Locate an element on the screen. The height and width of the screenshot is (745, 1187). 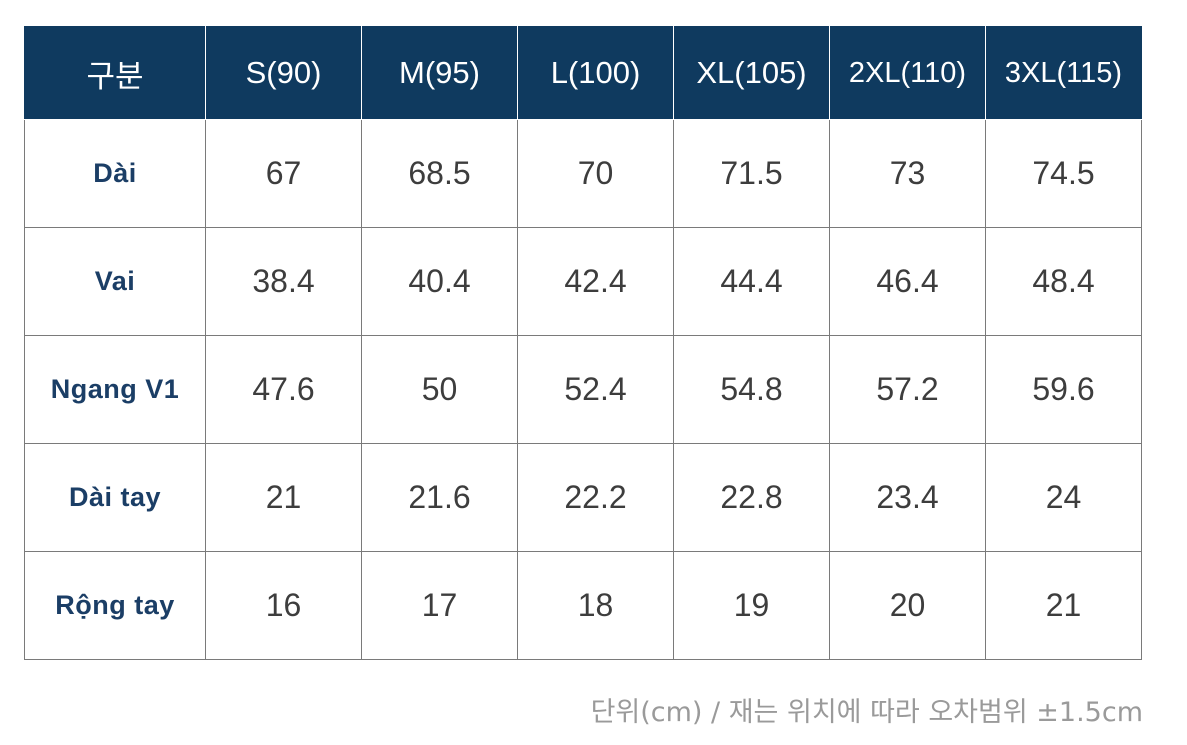
table-cell: 54.8 is located at coordinates (751, 389).